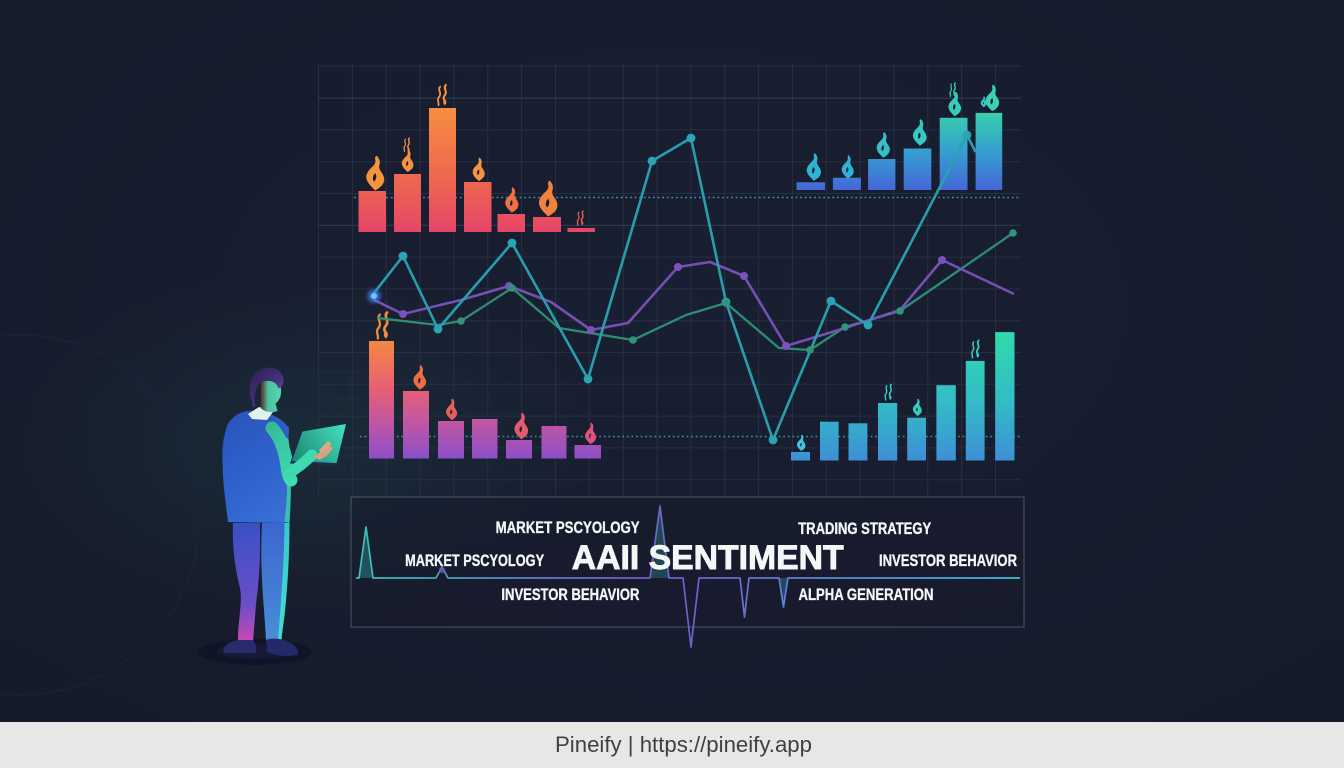 This screenshot has width=1344, height=768. Describe the element at coordinates (683, 744) in the screenshot. I see `svg-text:Pineify | https://pineify.ap: Pineify | https://pineify.app` at that location.